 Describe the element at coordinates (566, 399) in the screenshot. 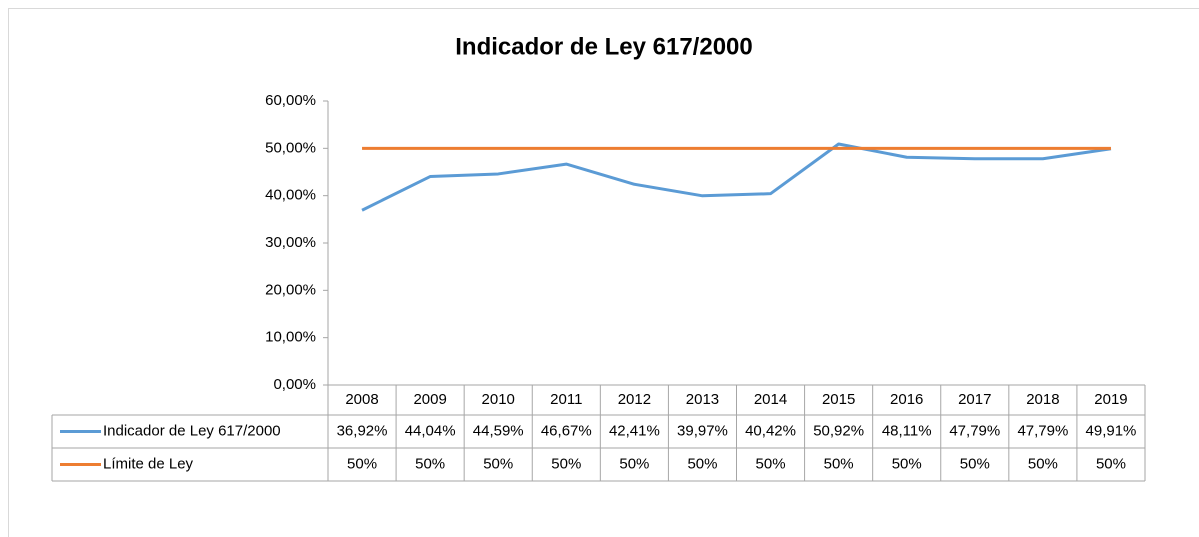

I see `x-tick-label: 2011` at that location.